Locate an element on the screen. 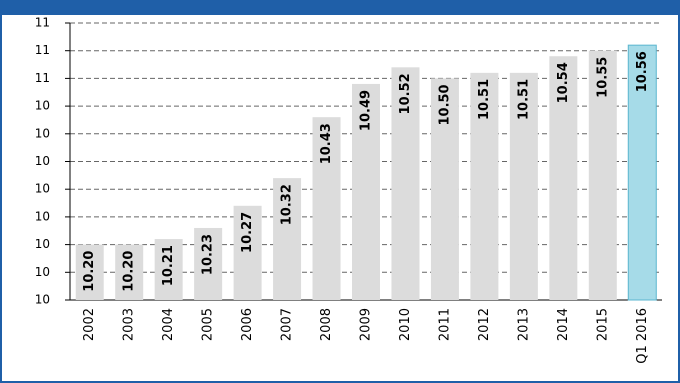 The image size is (680, 383). x-tick-label: 2006 is located at coordinates (247, 324).